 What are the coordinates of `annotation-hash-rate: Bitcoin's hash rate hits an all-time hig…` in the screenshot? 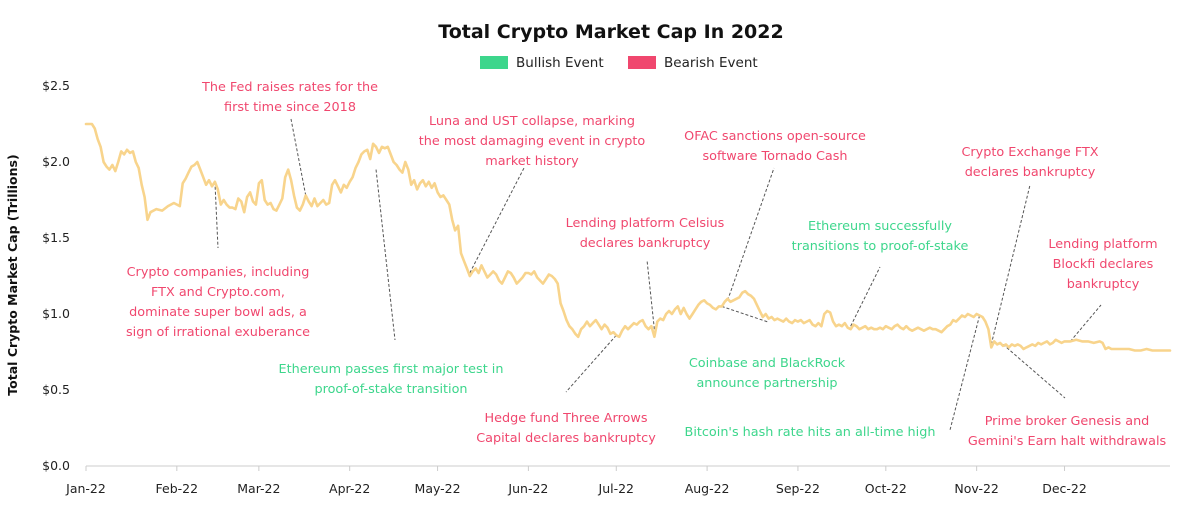 It's located at (810, 432).